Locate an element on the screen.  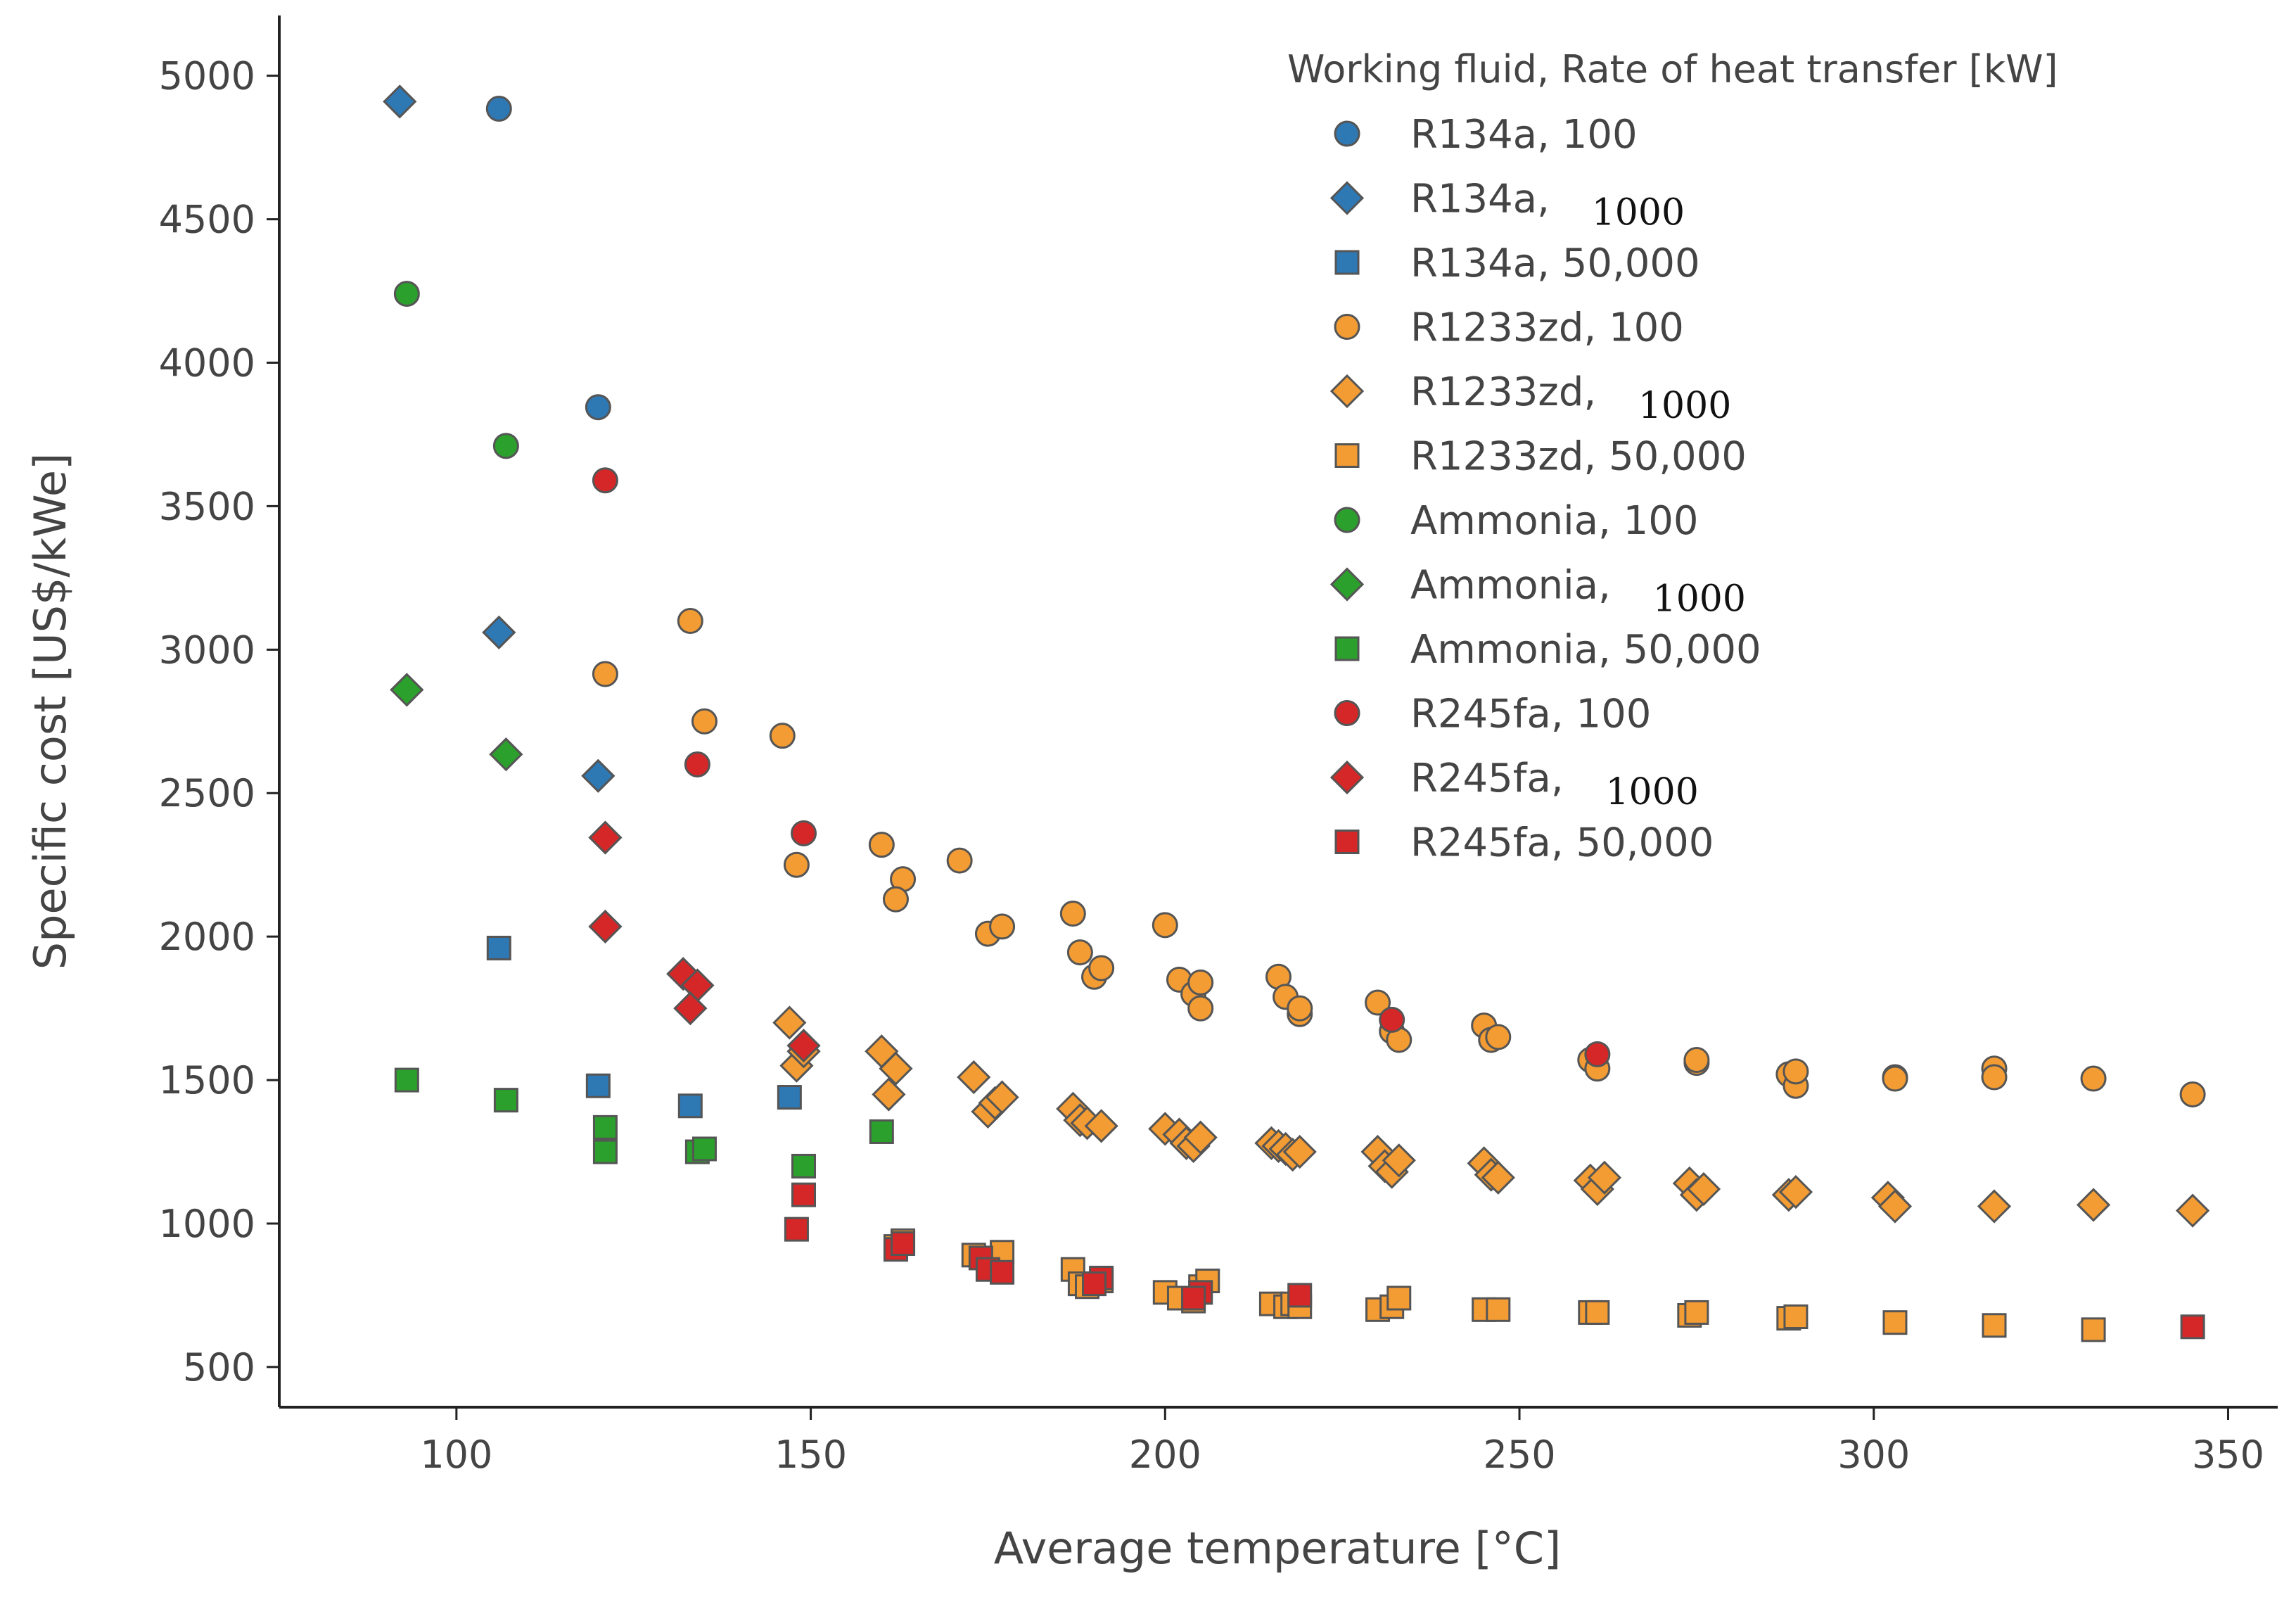
y-tick-label: 4000 is located at coordinates (207, 363).